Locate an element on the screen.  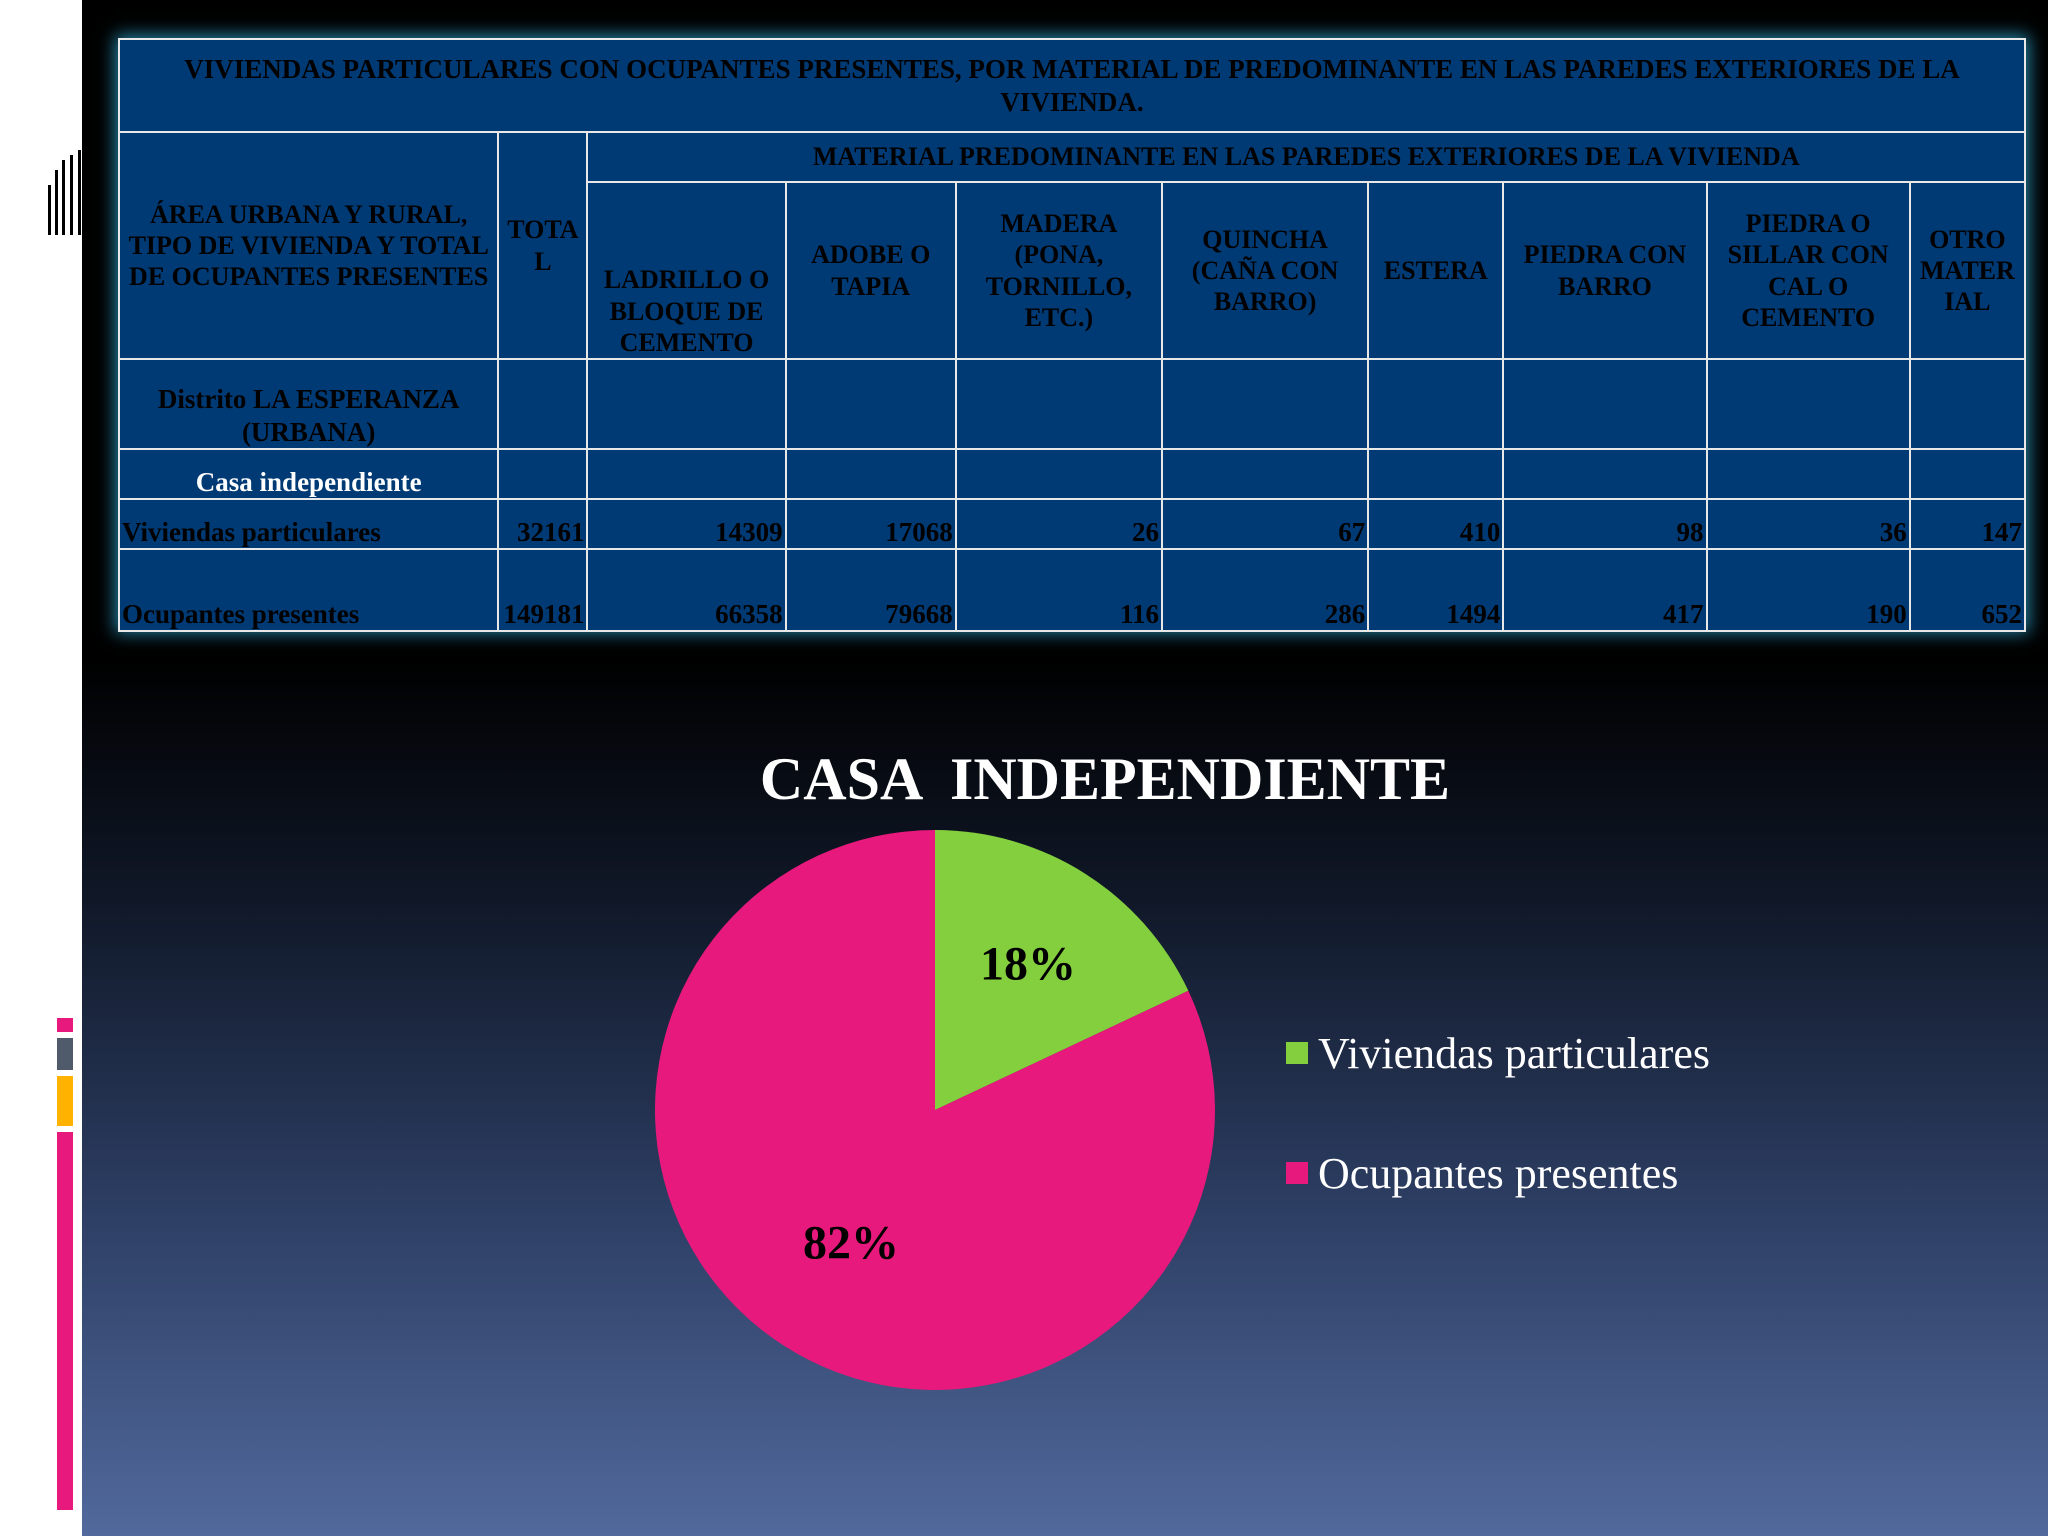
total-header: TOTA L is located at coordinates (543, 245).